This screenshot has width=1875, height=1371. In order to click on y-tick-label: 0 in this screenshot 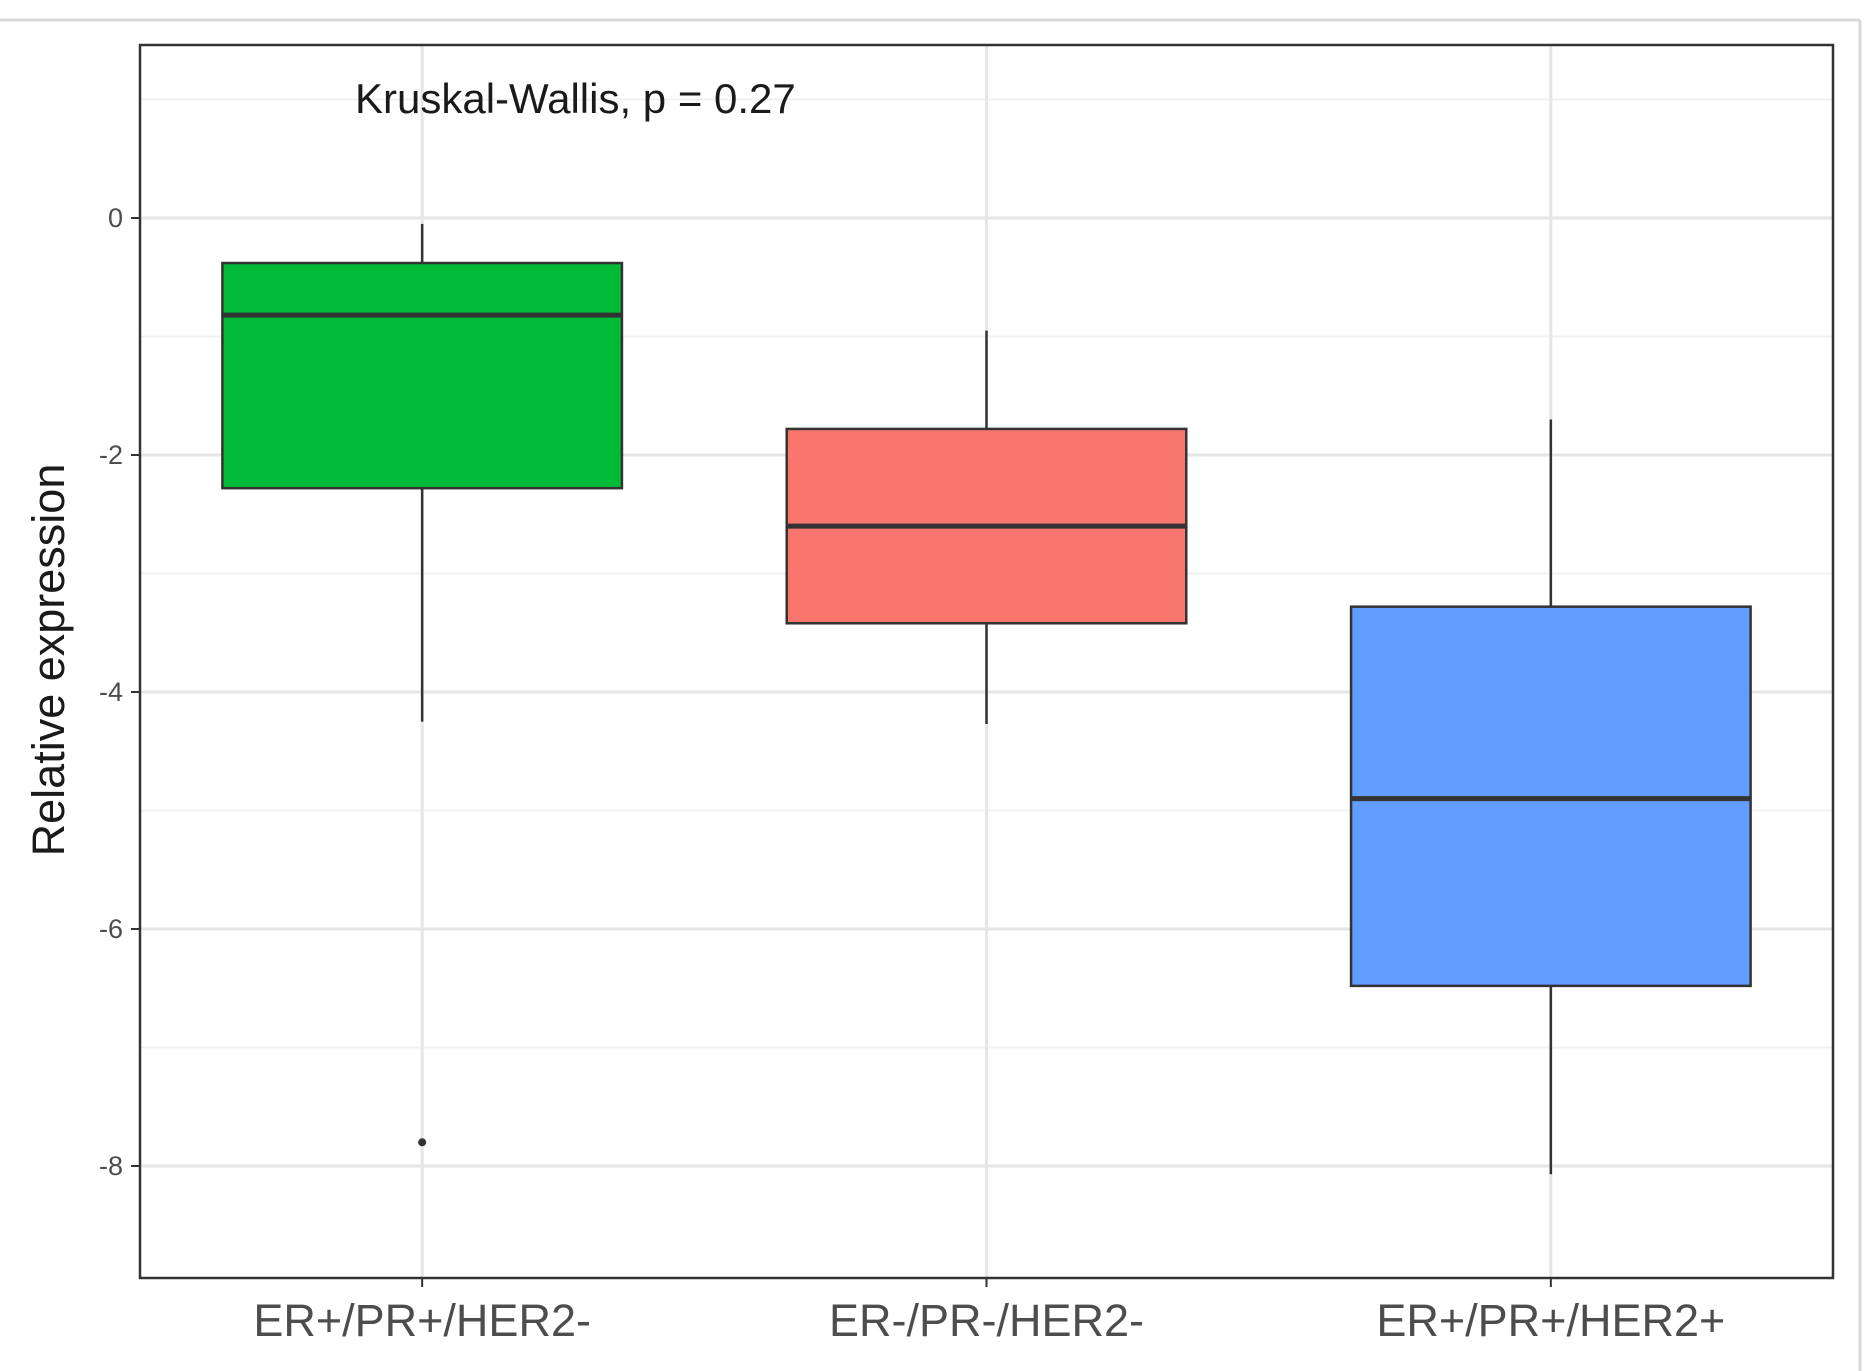, I will do `click(115, 218)`.